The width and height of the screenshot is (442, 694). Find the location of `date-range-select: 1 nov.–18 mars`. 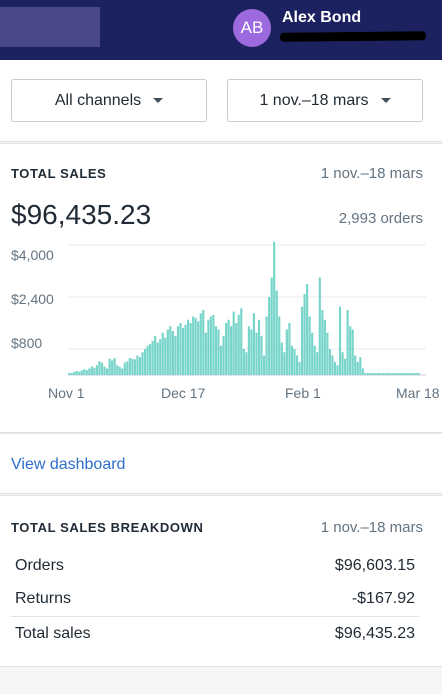

date-range-select: 1 nov.–18 mars is located at coordinates (325, 100).